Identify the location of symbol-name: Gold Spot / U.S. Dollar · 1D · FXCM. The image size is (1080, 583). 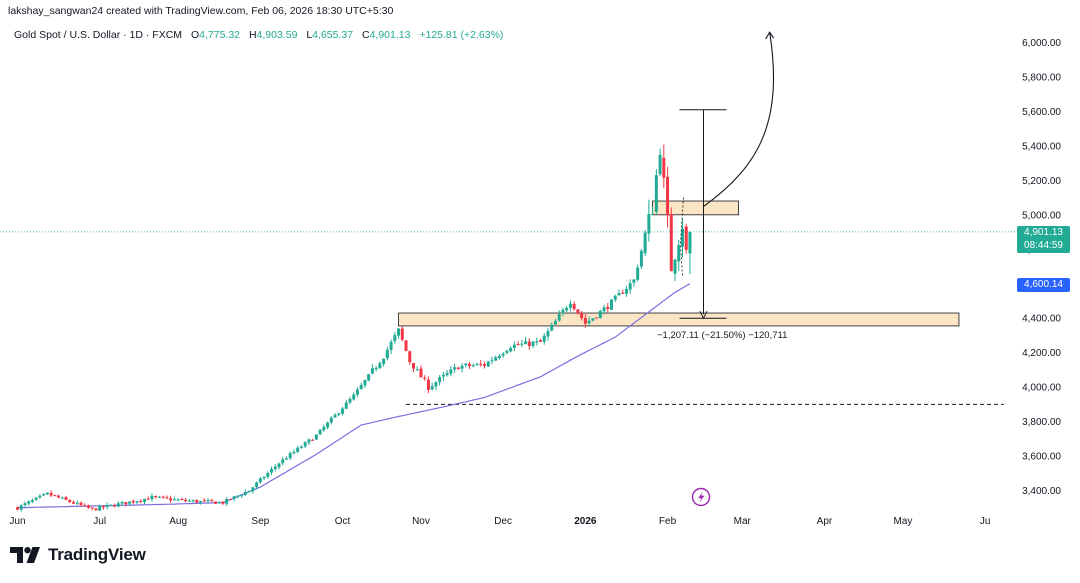
(98, 35).